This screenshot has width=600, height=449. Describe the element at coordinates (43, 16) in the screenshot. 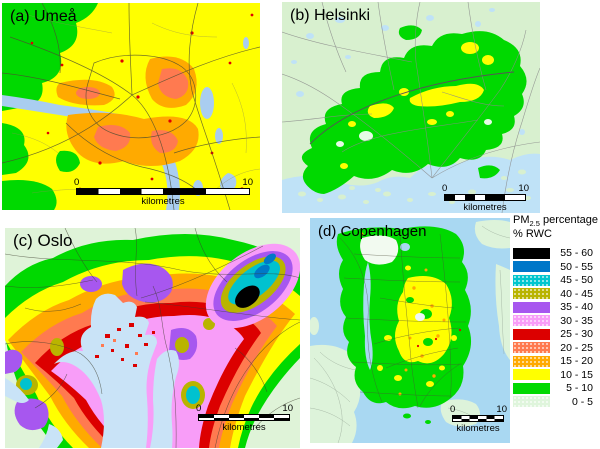

I see `panel-a-title: (a) Umeå` at that location.